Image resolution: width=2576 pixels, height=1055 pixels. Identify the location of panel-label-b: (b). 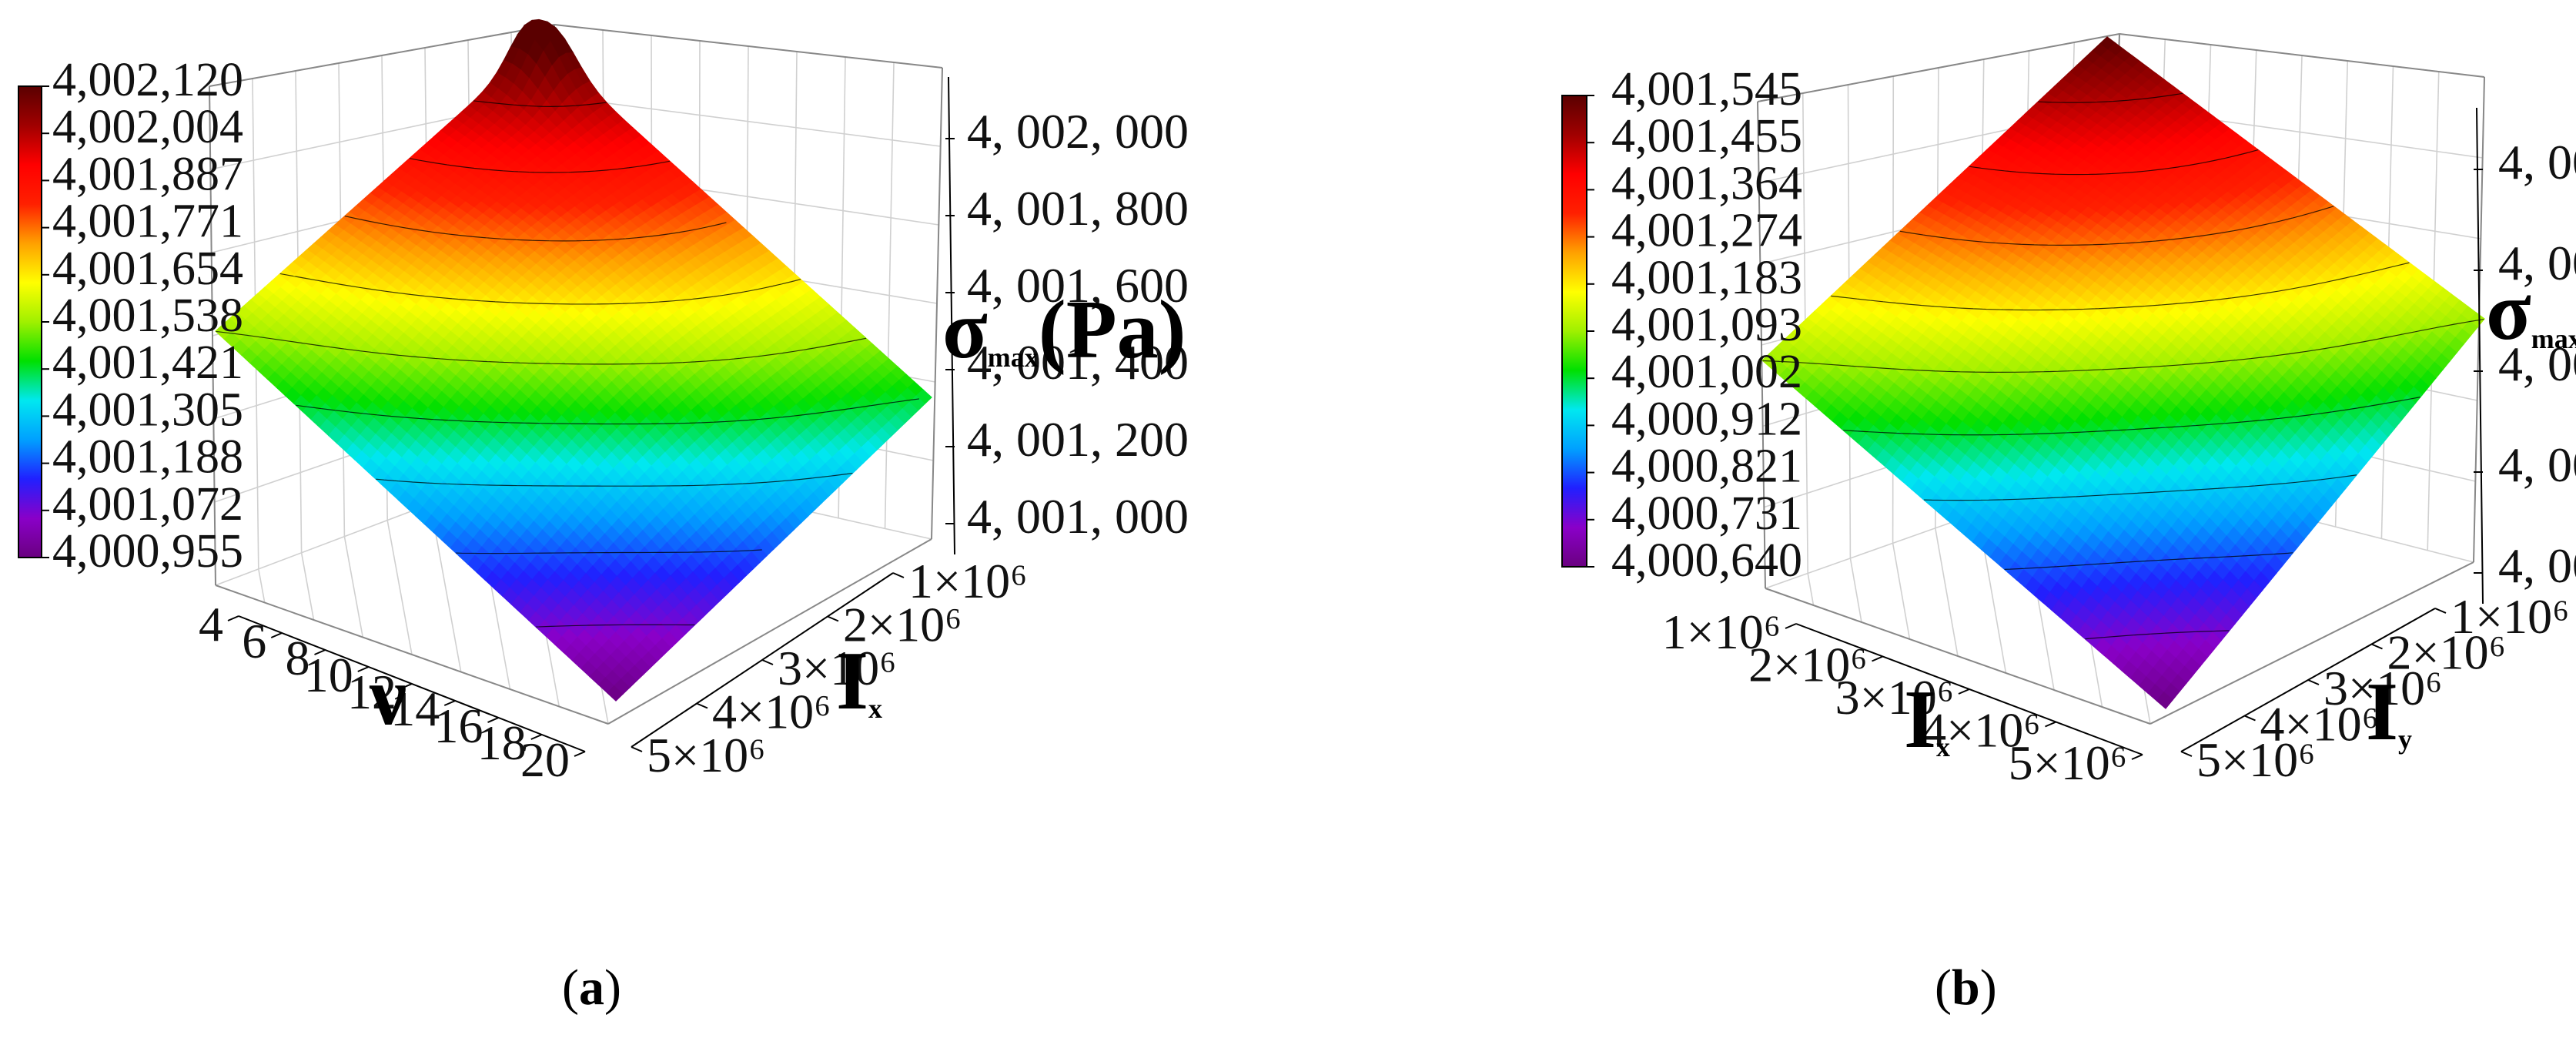
(1966, 988).